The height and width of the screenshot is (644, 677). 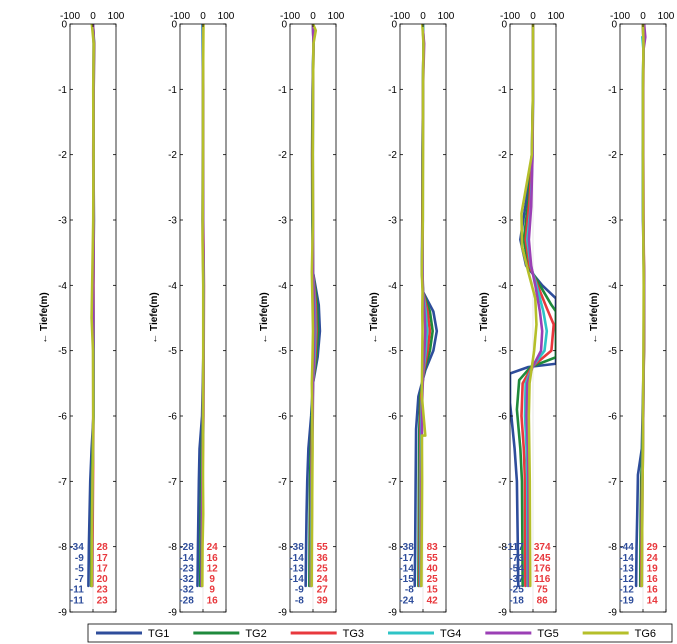 What do you see at coordinates (653, 558) in the screenshot?
I see `max-value-label: 24` at bounding box center [653, 558].